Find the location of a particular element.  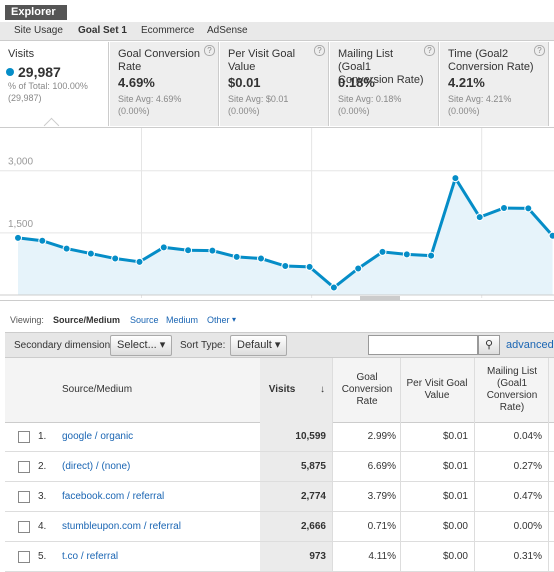

metric-box: Visits 29,987% of Total: 100.00% (29,987) is located at coordinates (54, 84).